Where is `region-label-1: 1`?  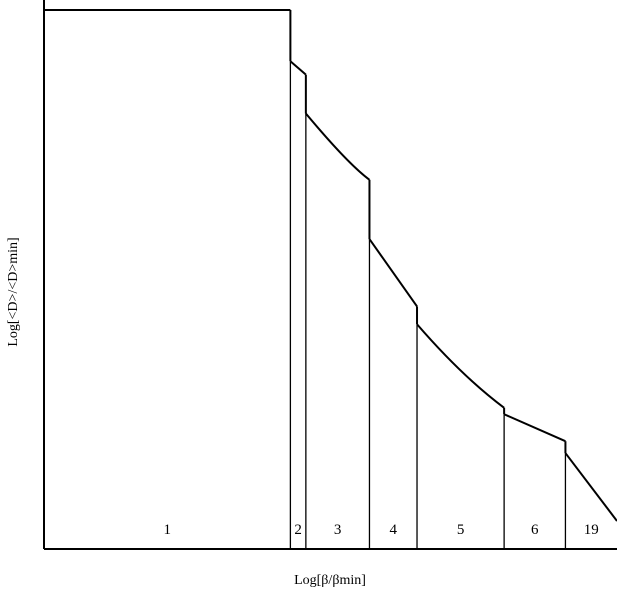
region-label-1: 1 is located at coordinates (167, 530).